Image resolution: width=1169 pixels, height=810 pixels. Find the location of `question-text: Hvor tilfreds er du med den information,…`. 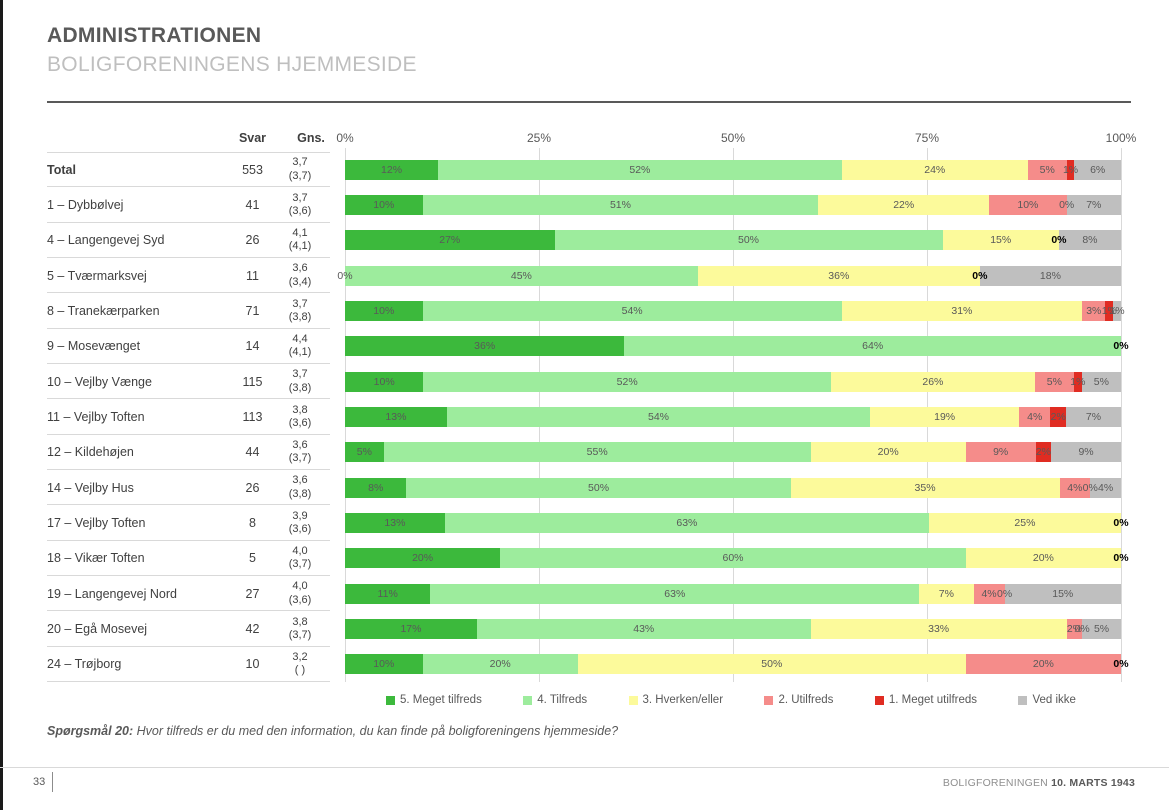

question-text: Hvor tilfreds er du med den information,… is located at coordinates (376, 731).